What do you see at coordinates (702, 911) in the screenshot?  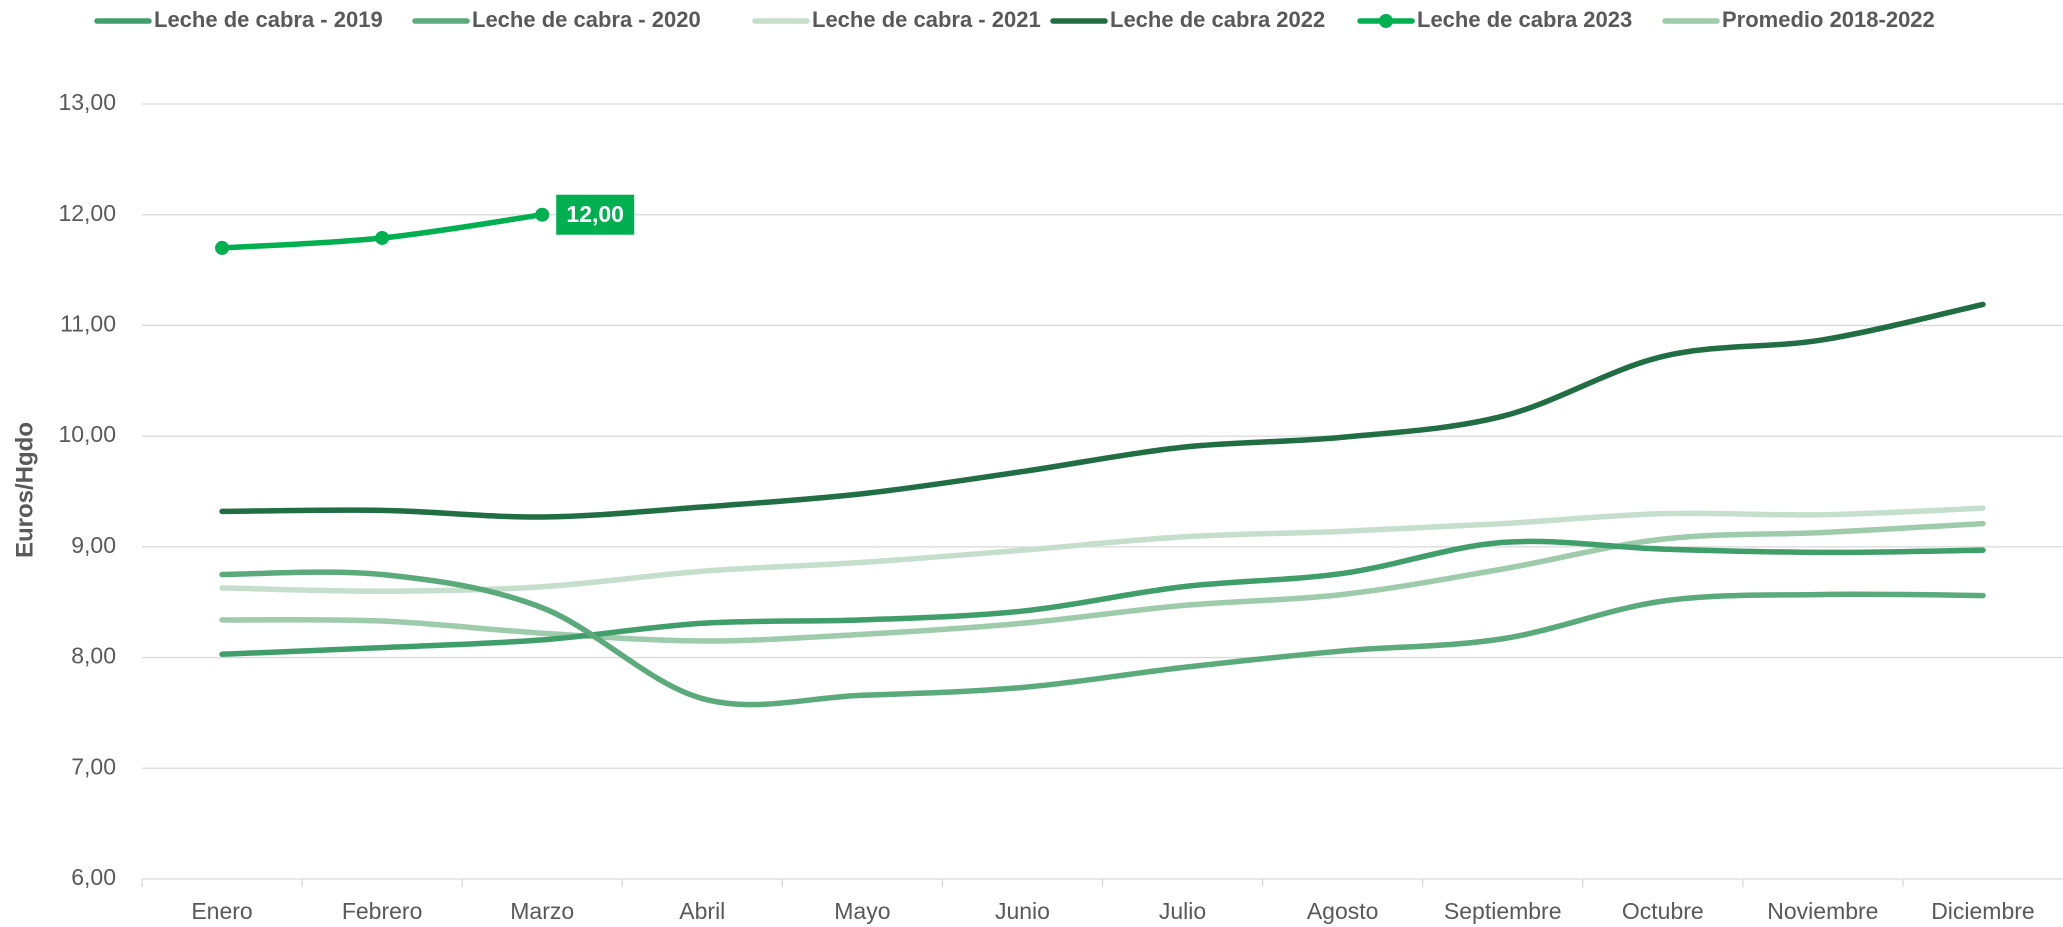 I see `x-tick-label: Abril` at bounding box center [702, 911].